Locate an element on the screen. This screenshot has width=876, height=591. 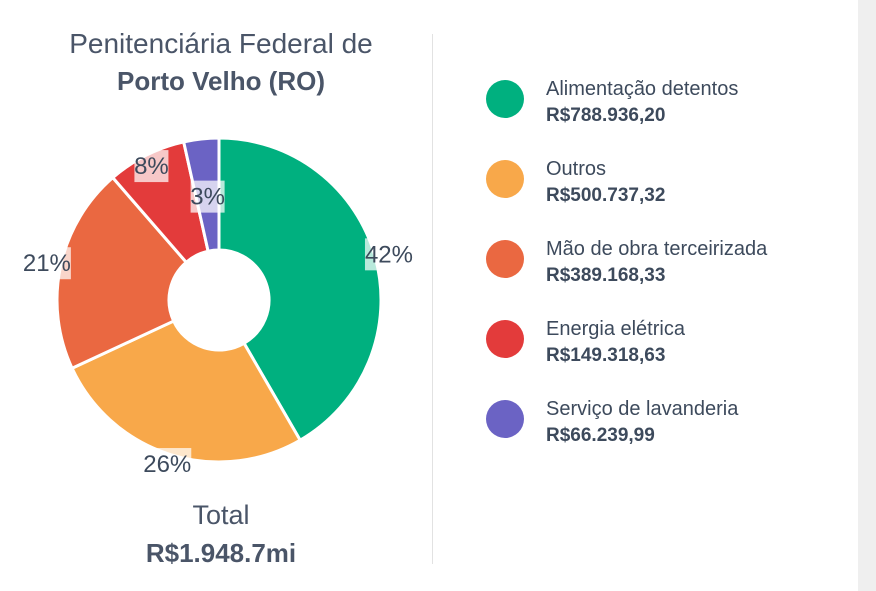
legend-item-energia-eletrica: Energia elétrica R$149.318,63 is located at coordinates (656, 358).